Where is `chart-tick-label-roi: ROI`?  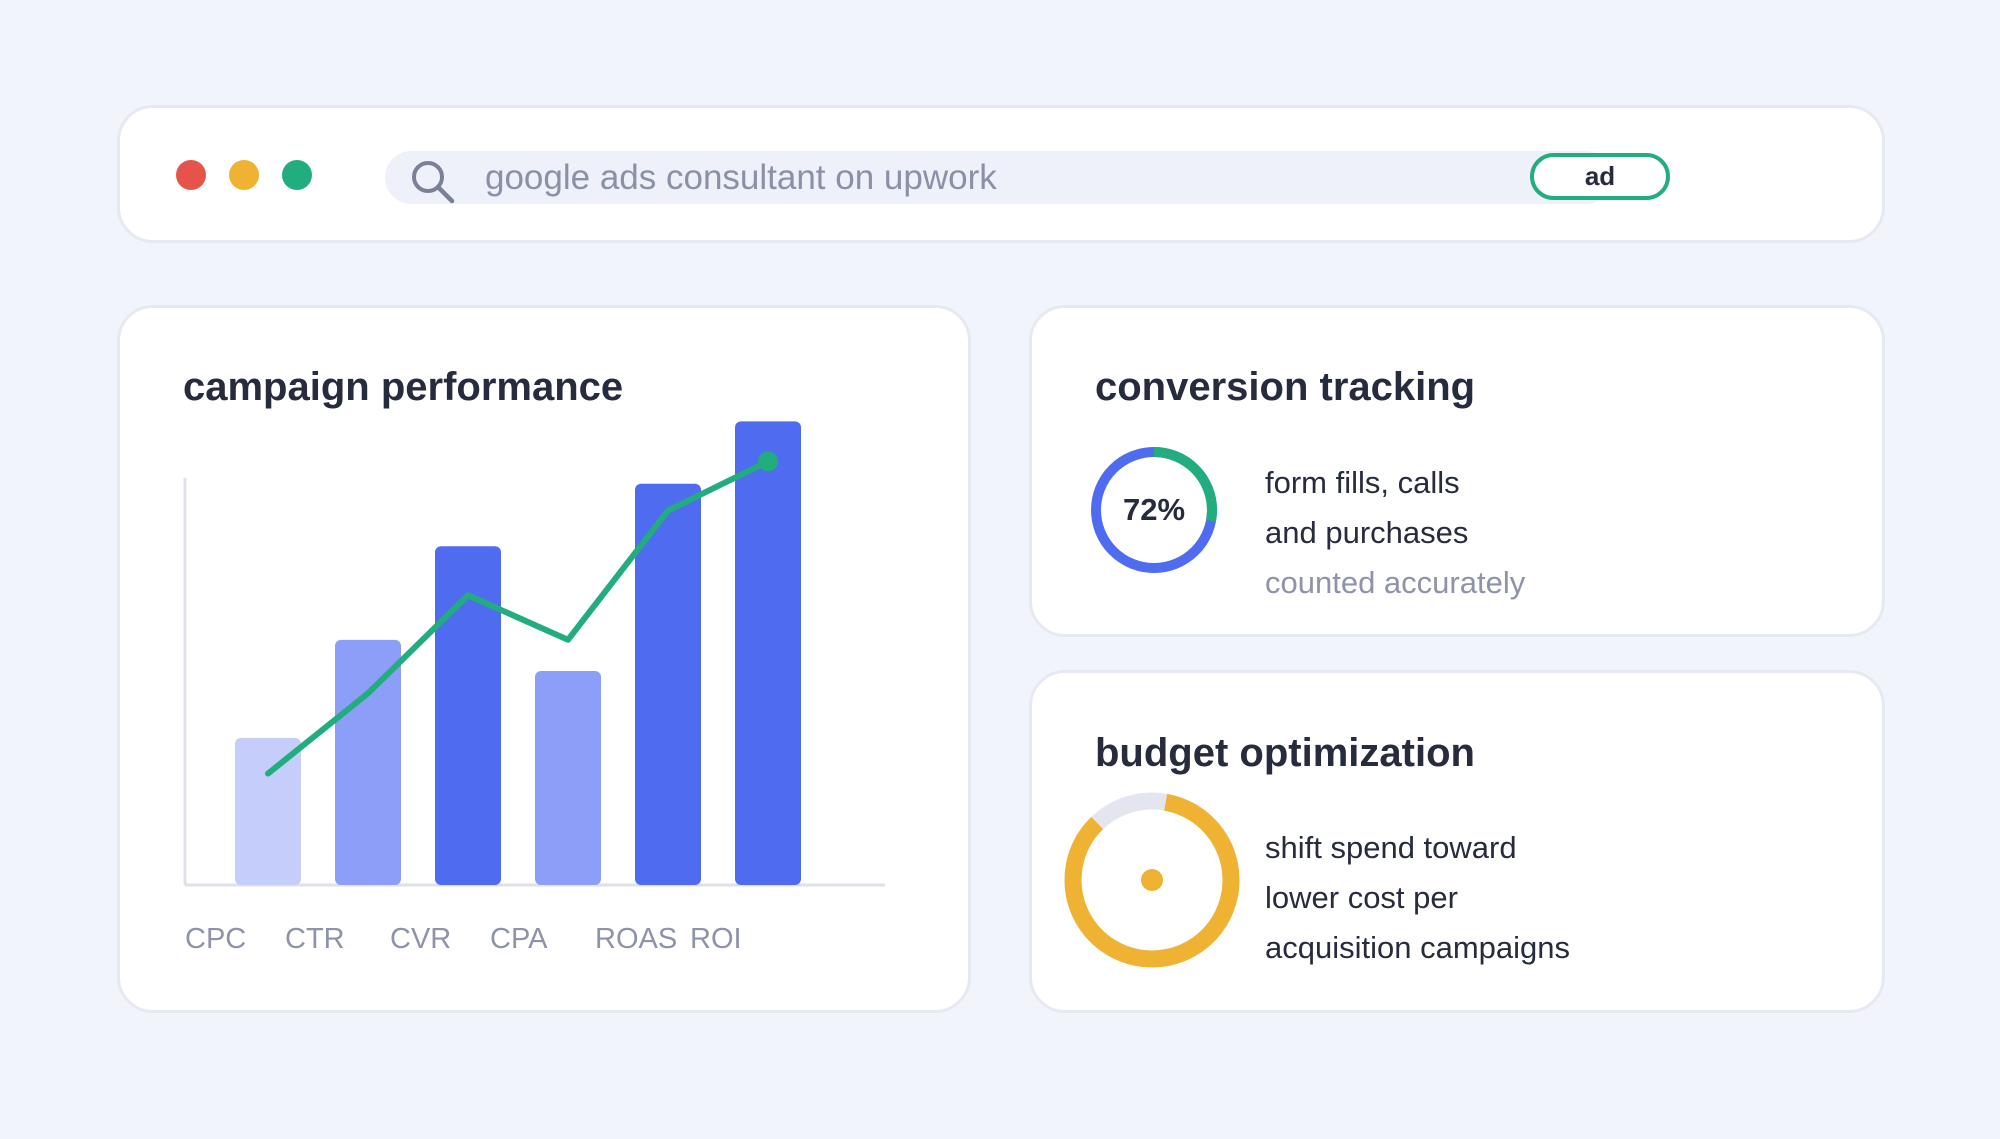
chart-tick-label-roi: ROI is located at coordinates (716, 939).